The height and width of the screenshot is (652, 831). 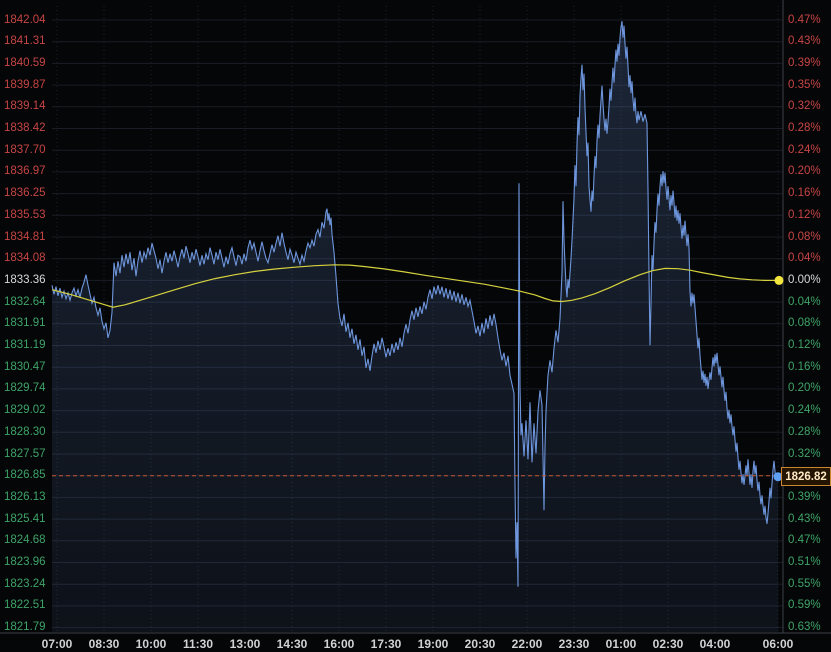 What do you see at coordinates (25, 279) in the screenshot?
I see `price-axis-label: 1833.36` at bounding box center [25, 279].